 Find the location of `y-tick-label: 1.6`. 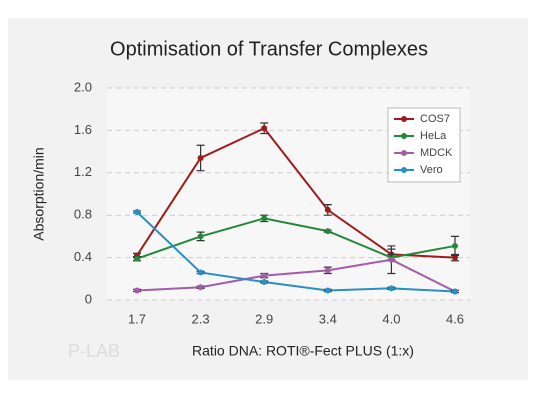

y-tick-label: 1.6 is located at coordinates (83, 129).